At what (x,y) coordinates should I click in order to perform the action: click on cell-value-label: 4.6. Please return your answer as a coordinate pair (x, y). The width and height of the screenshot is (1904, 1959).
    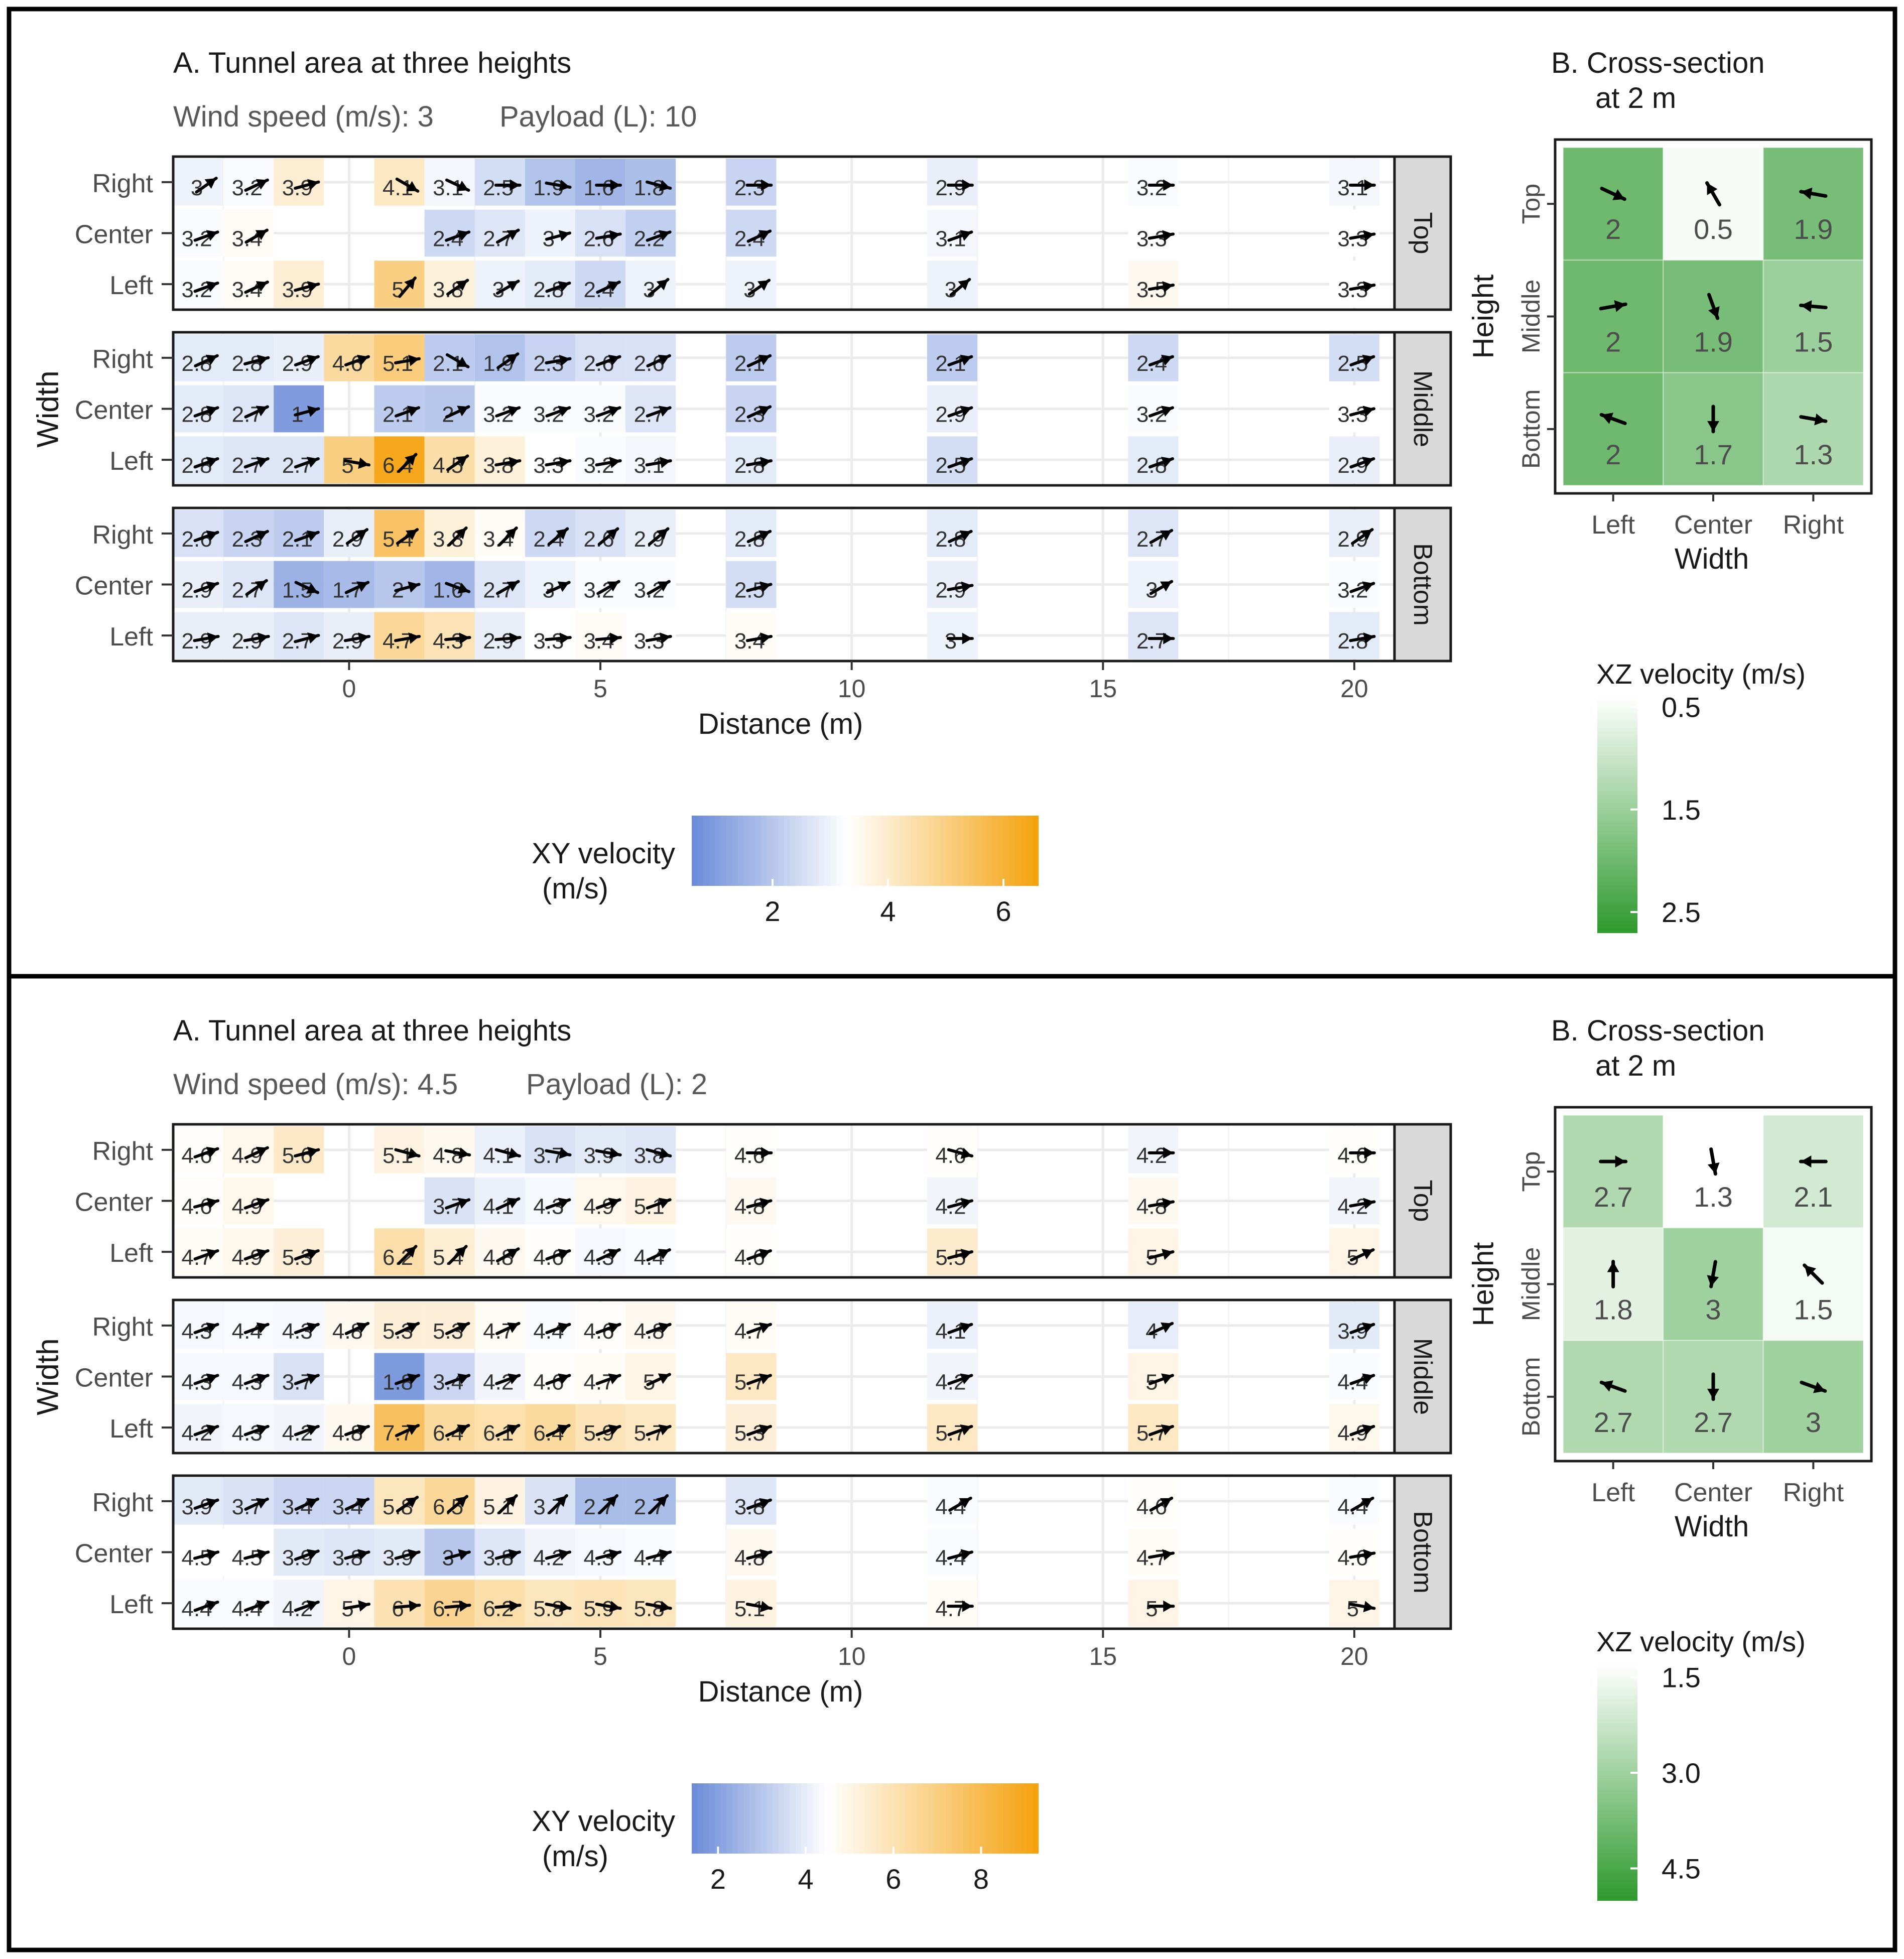
    Looking at the image, I should click on (1353, 1156).